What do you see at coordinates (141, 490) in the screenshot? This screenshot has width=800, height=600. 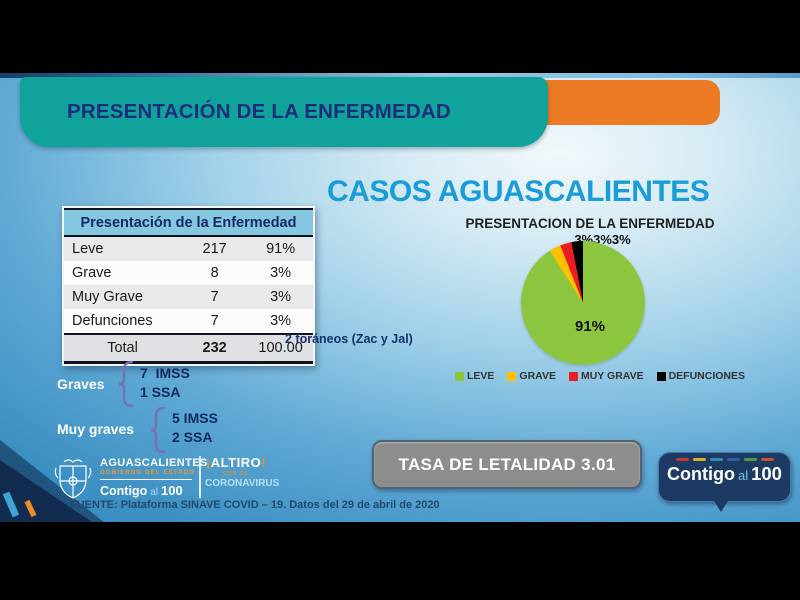 I see `gov-slogan: Contigo al 100` at bounding box center [141, 490].